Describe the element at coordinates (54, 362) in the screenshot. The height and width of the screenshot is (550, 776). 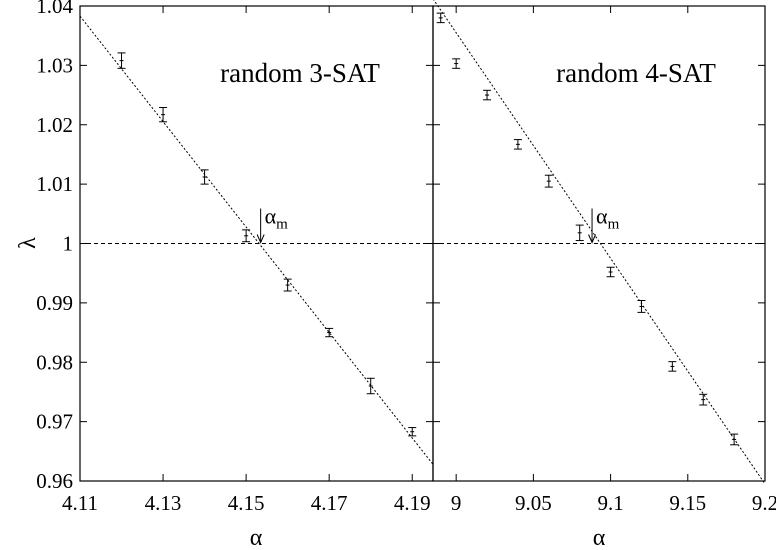
I see `y-tick-label: 0.98` at that location.